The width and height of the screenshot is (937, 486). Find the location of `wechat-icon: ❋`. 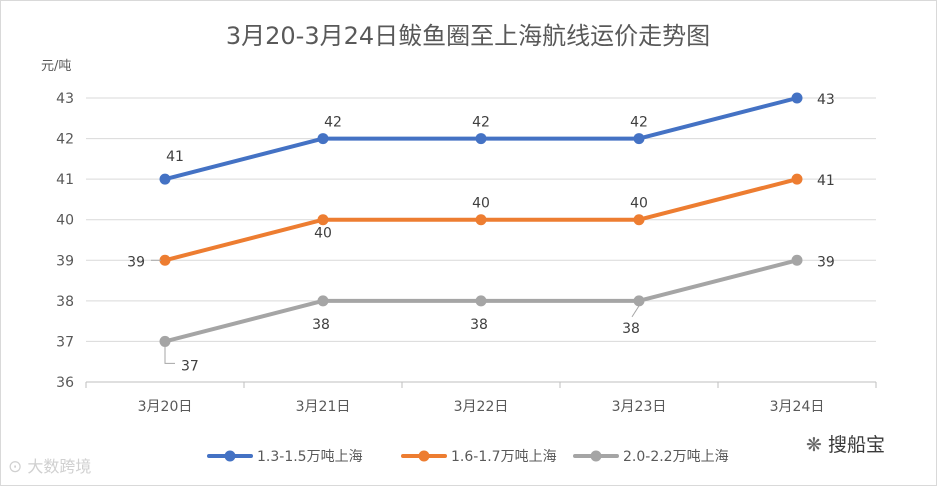

wechat-icon: ❋ is located at coordinates (814, 445).